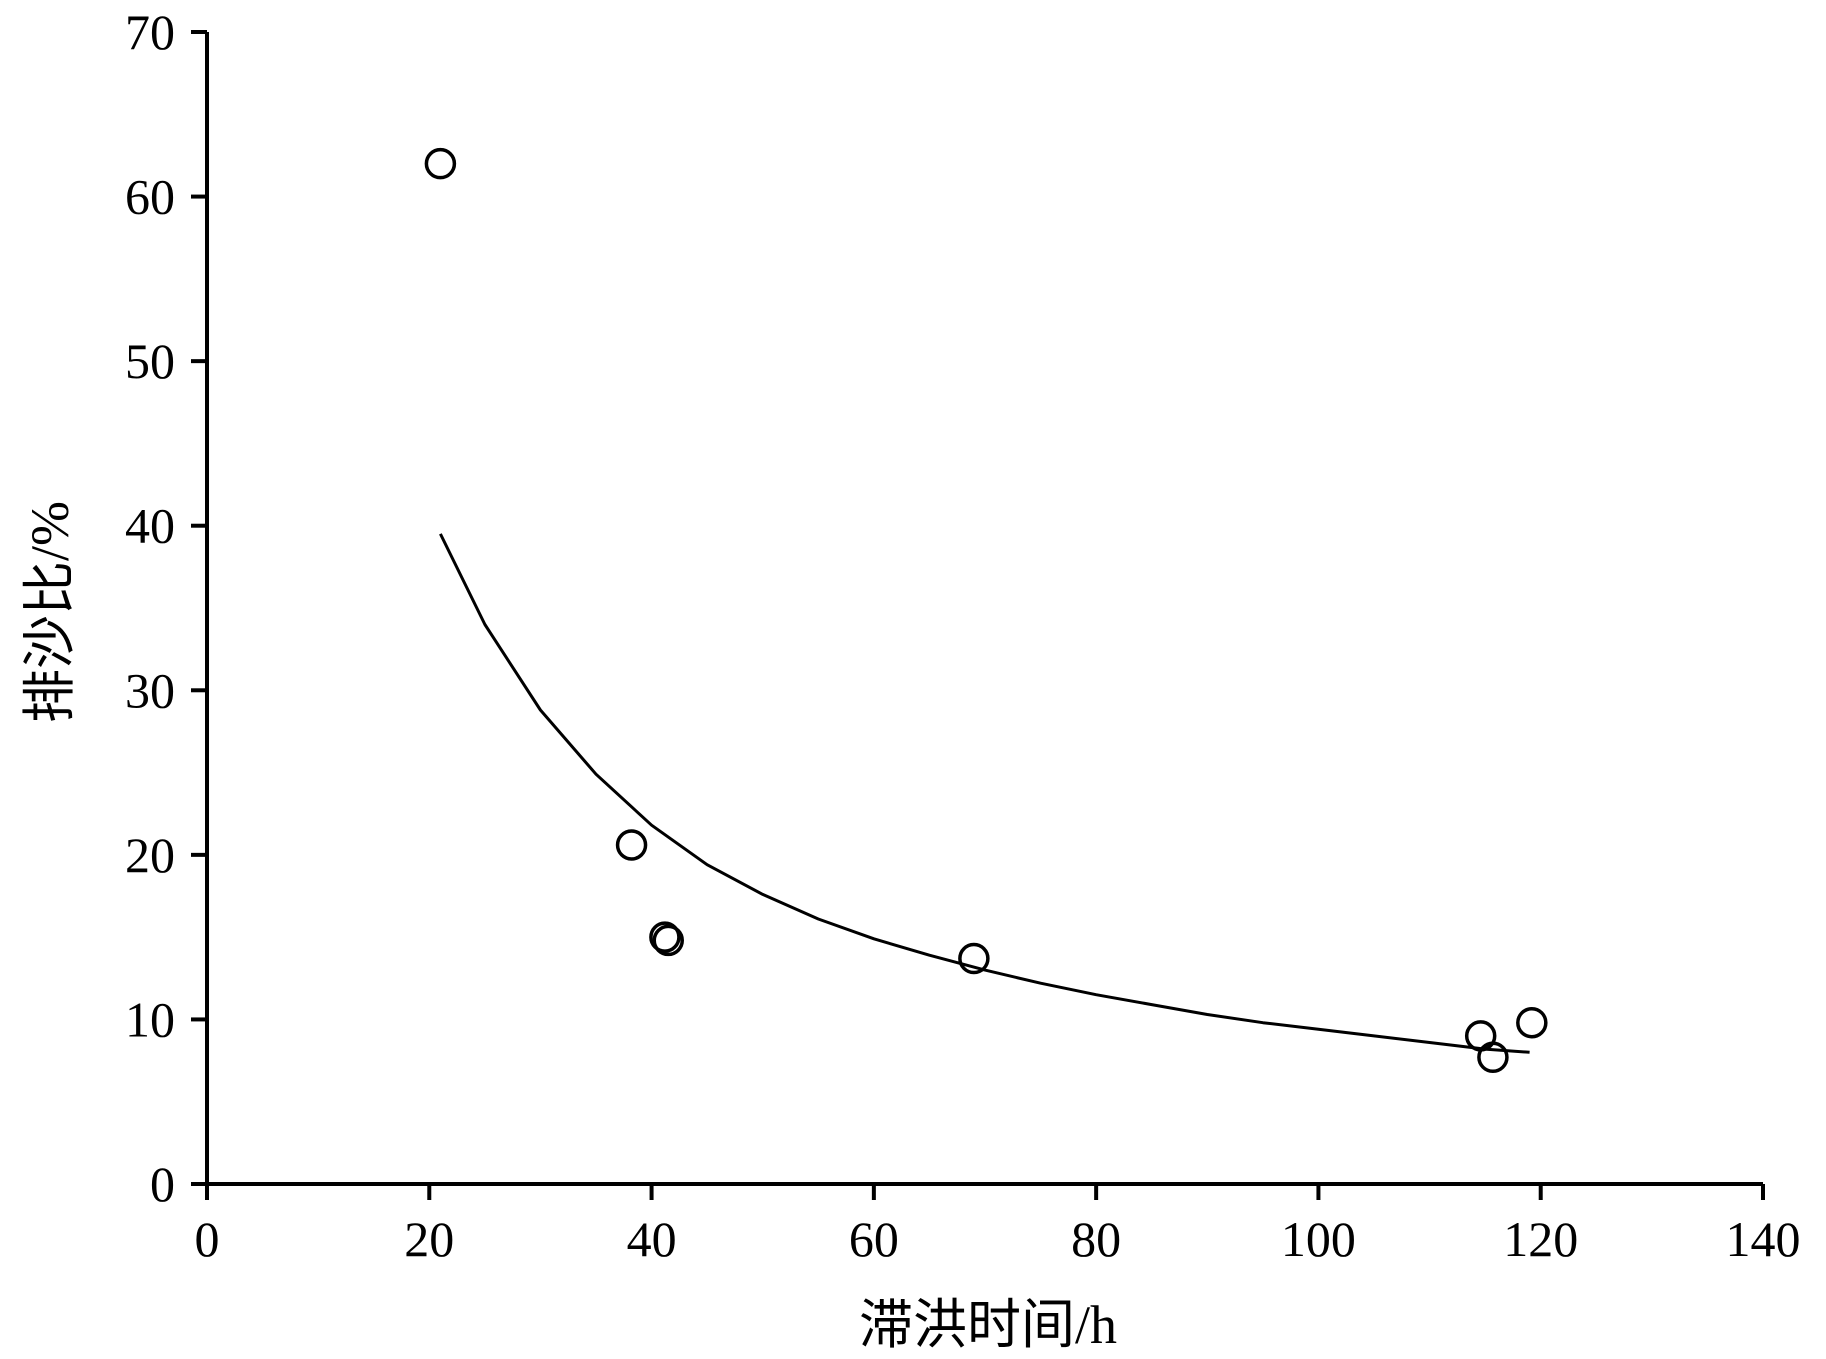 The image size is (1826, 1359). What do you see at coordinates (150, 855) in the screenshot?
I see `y-tick-label: 20` at bounding box center [150, 855].